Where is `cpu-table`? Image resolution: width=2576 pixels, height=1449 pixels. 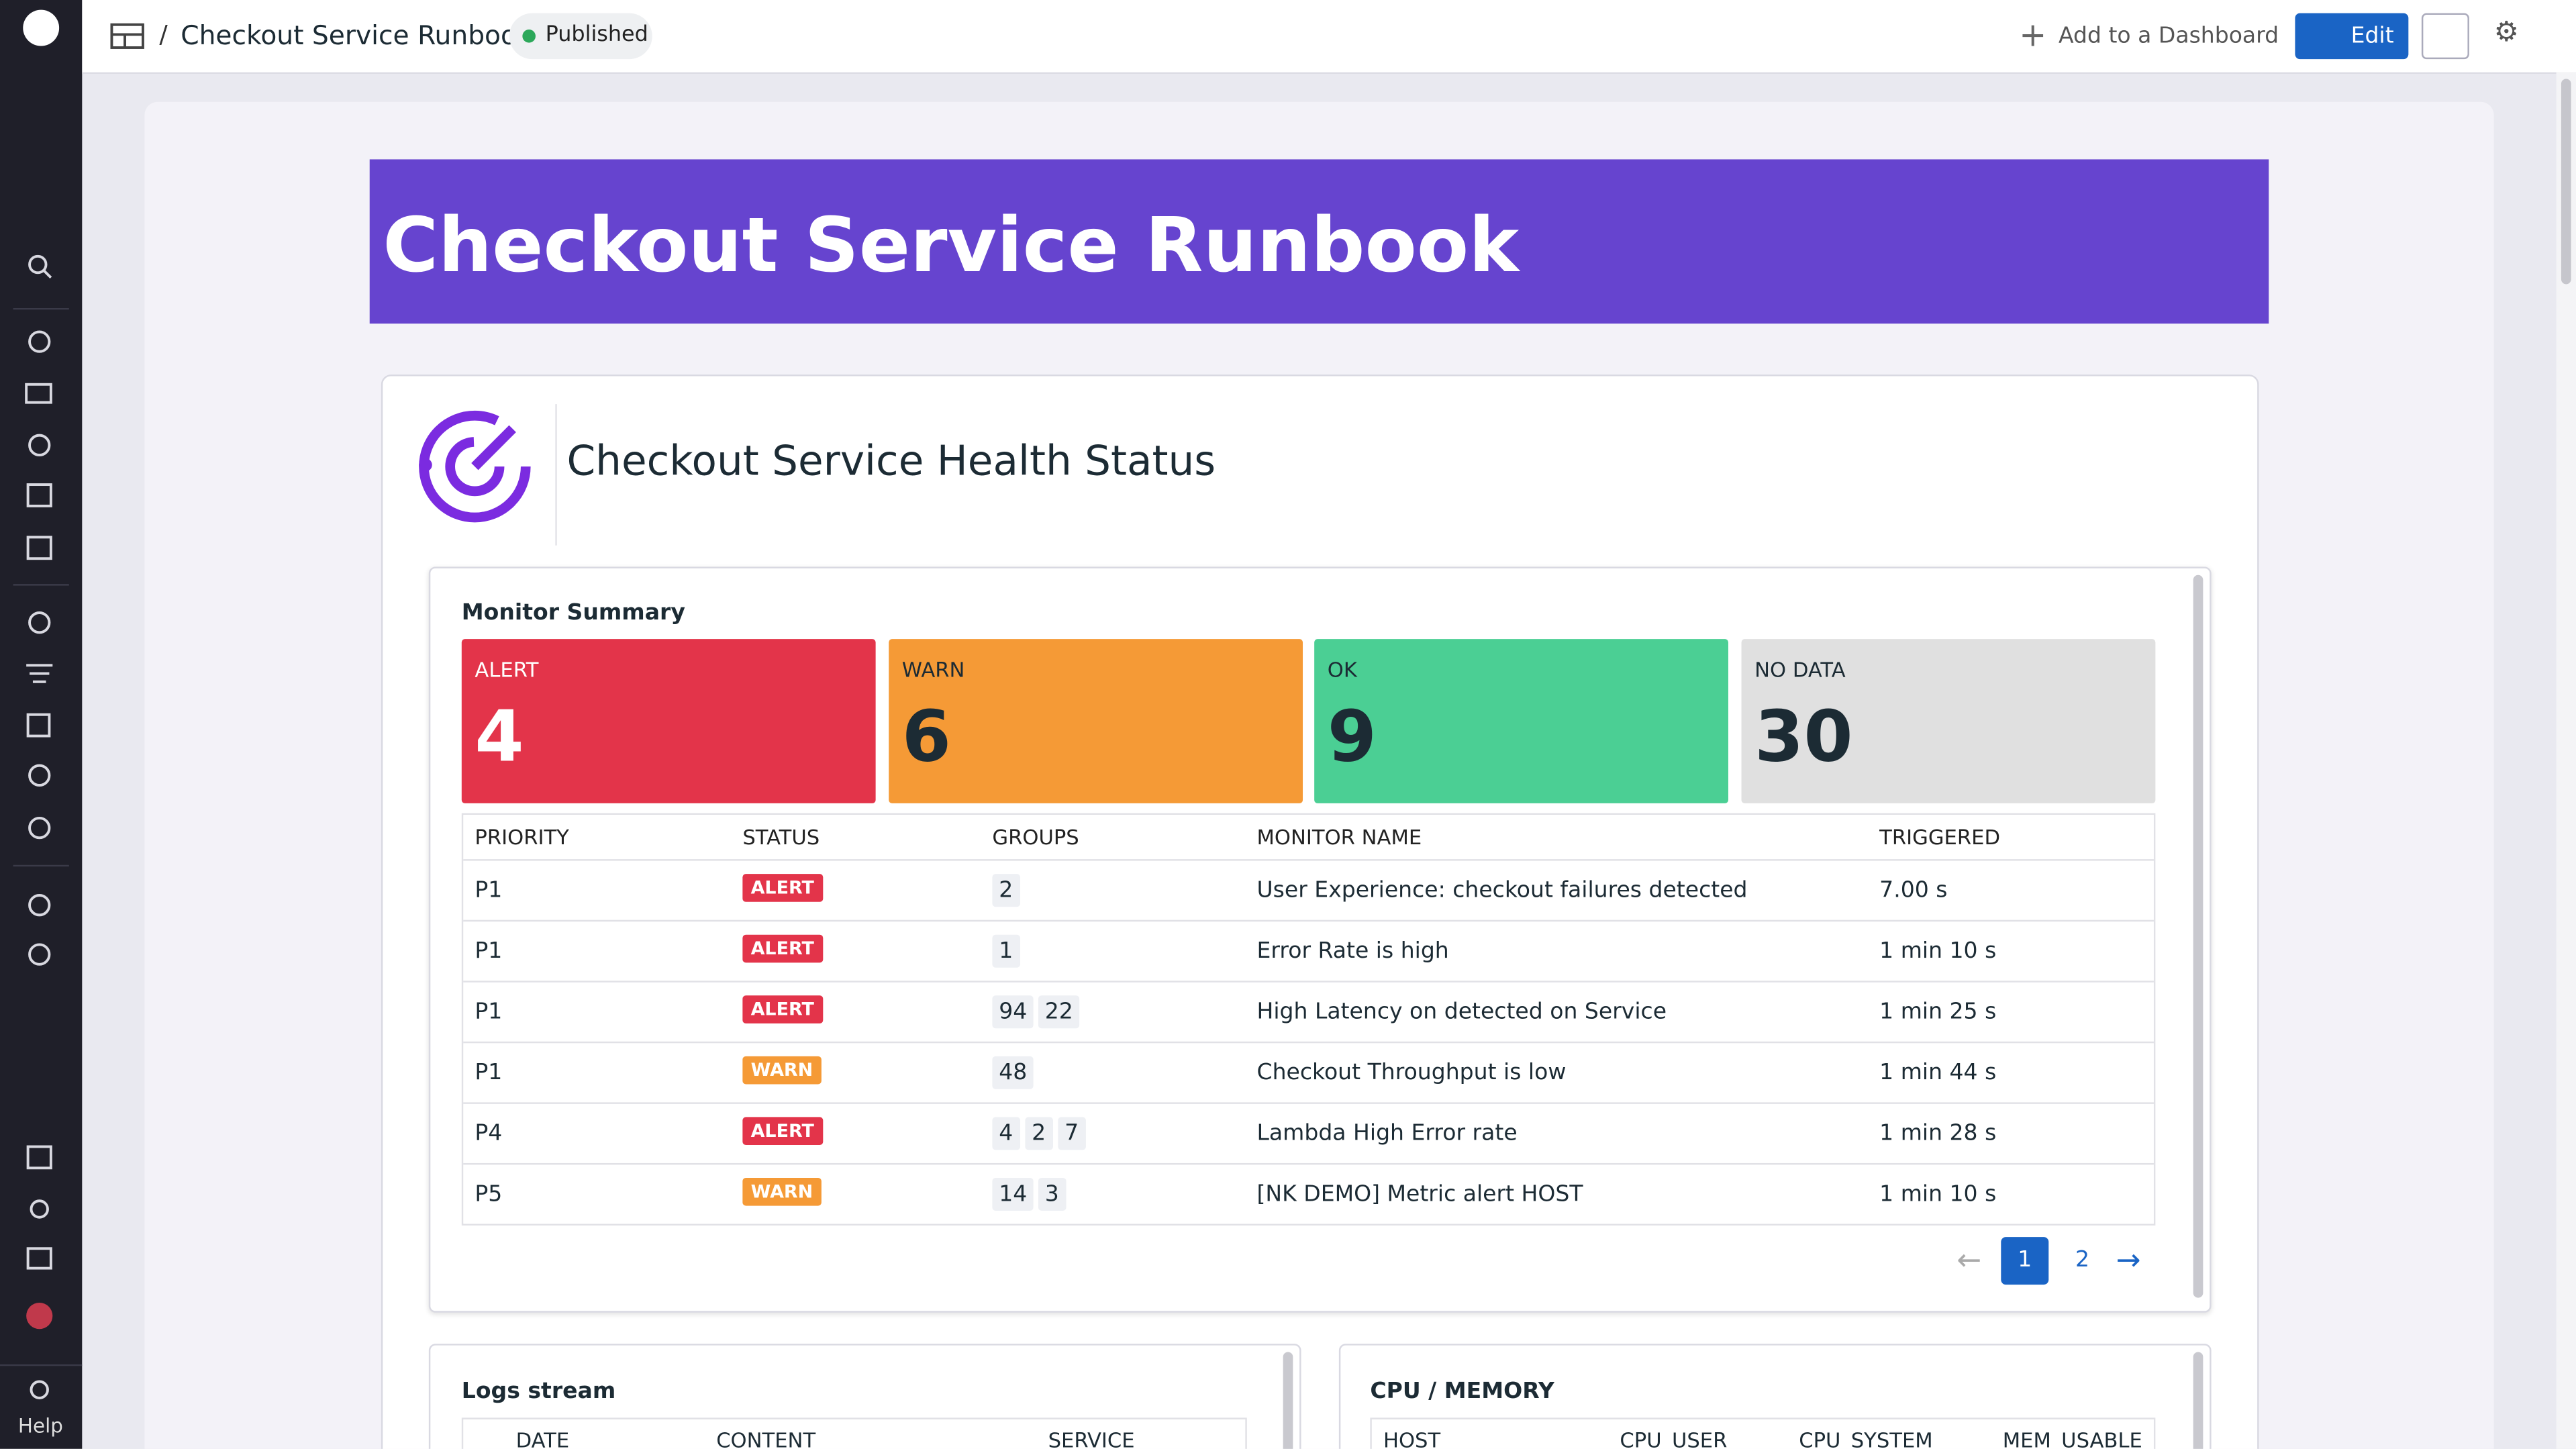 cpu-table is located at coordinates (1763, 1433).